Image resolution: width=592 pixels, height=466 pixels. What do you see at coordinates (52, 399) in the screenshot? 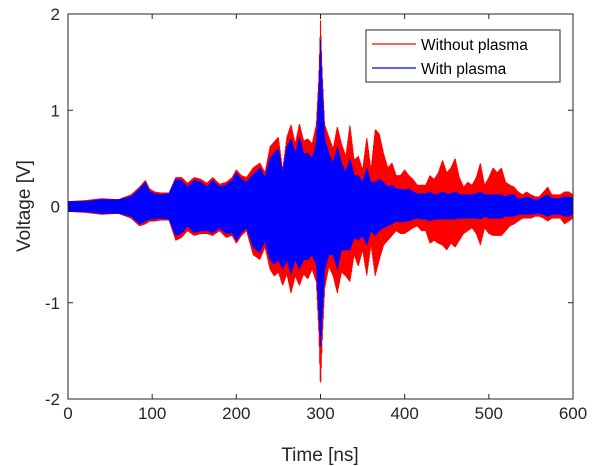
I see `y-tick-label: -2` at bounding box center [52, 399].